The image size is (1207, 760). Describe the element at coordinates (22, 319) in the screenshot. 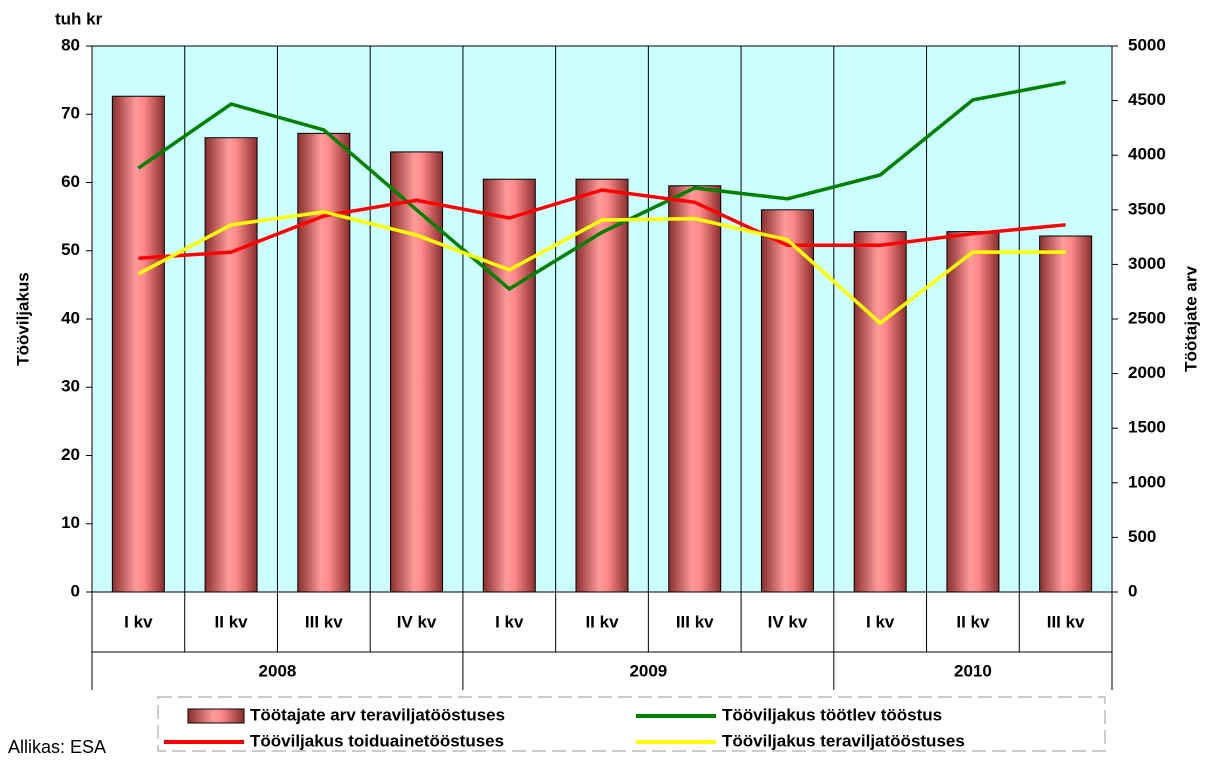

I see `y-axis-title: Tööviljakus` at that location.